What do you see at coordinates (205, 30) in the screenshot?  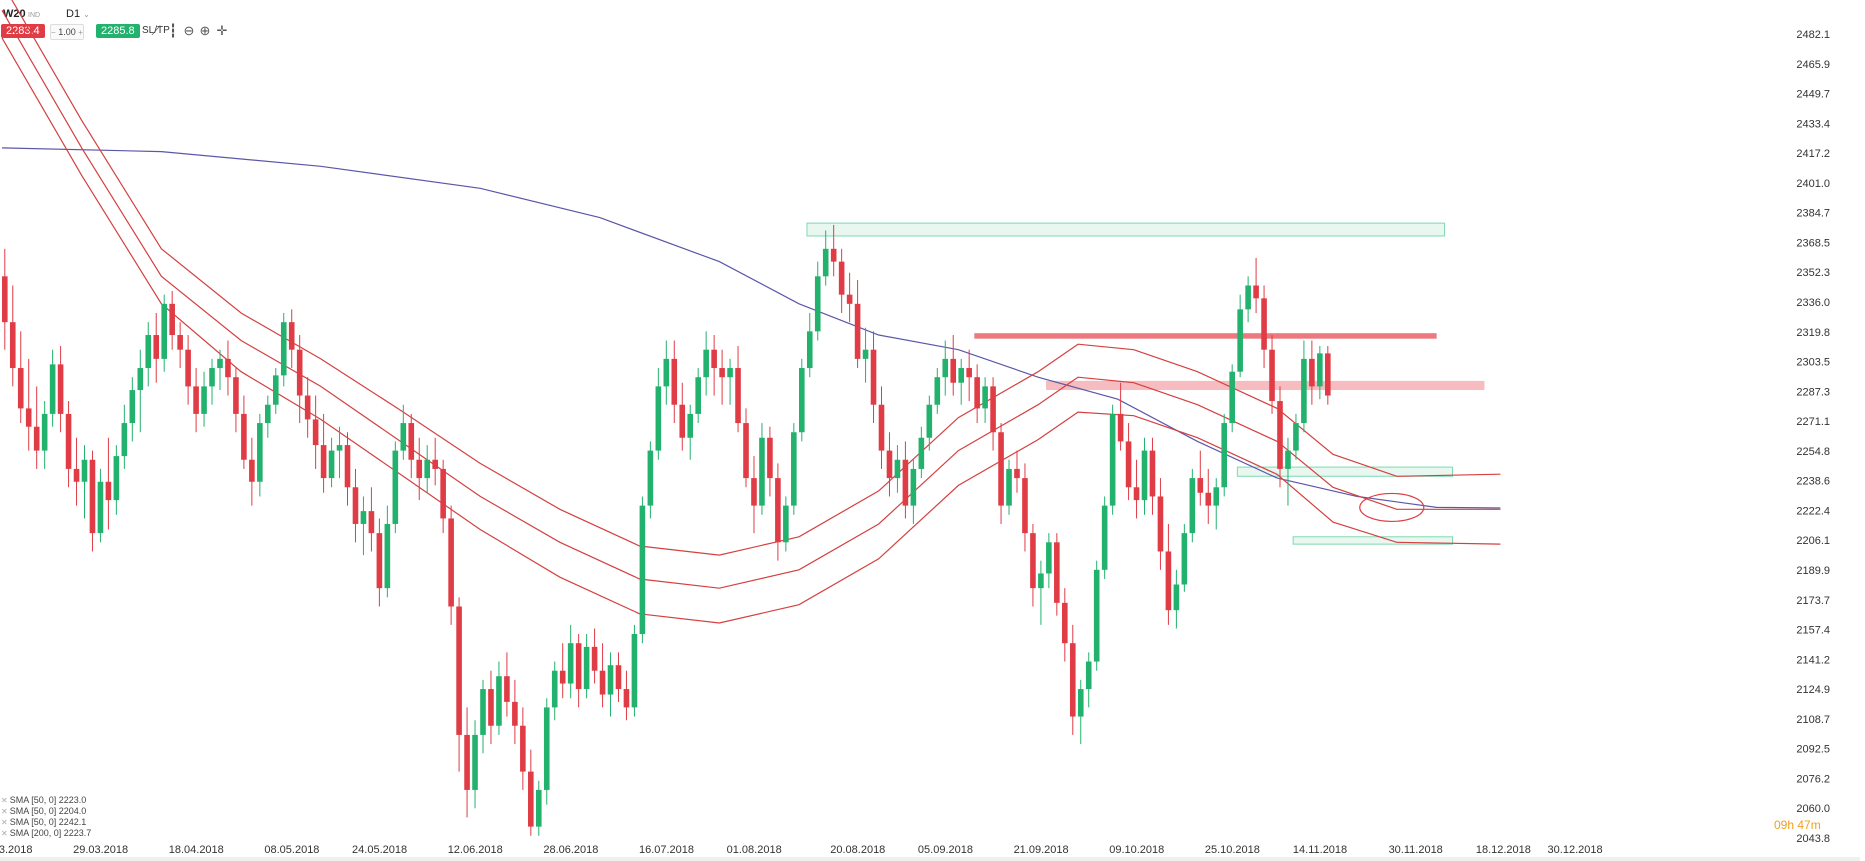 I see `zoom-in-icon: ⊕` at bounding box center [205, 30].